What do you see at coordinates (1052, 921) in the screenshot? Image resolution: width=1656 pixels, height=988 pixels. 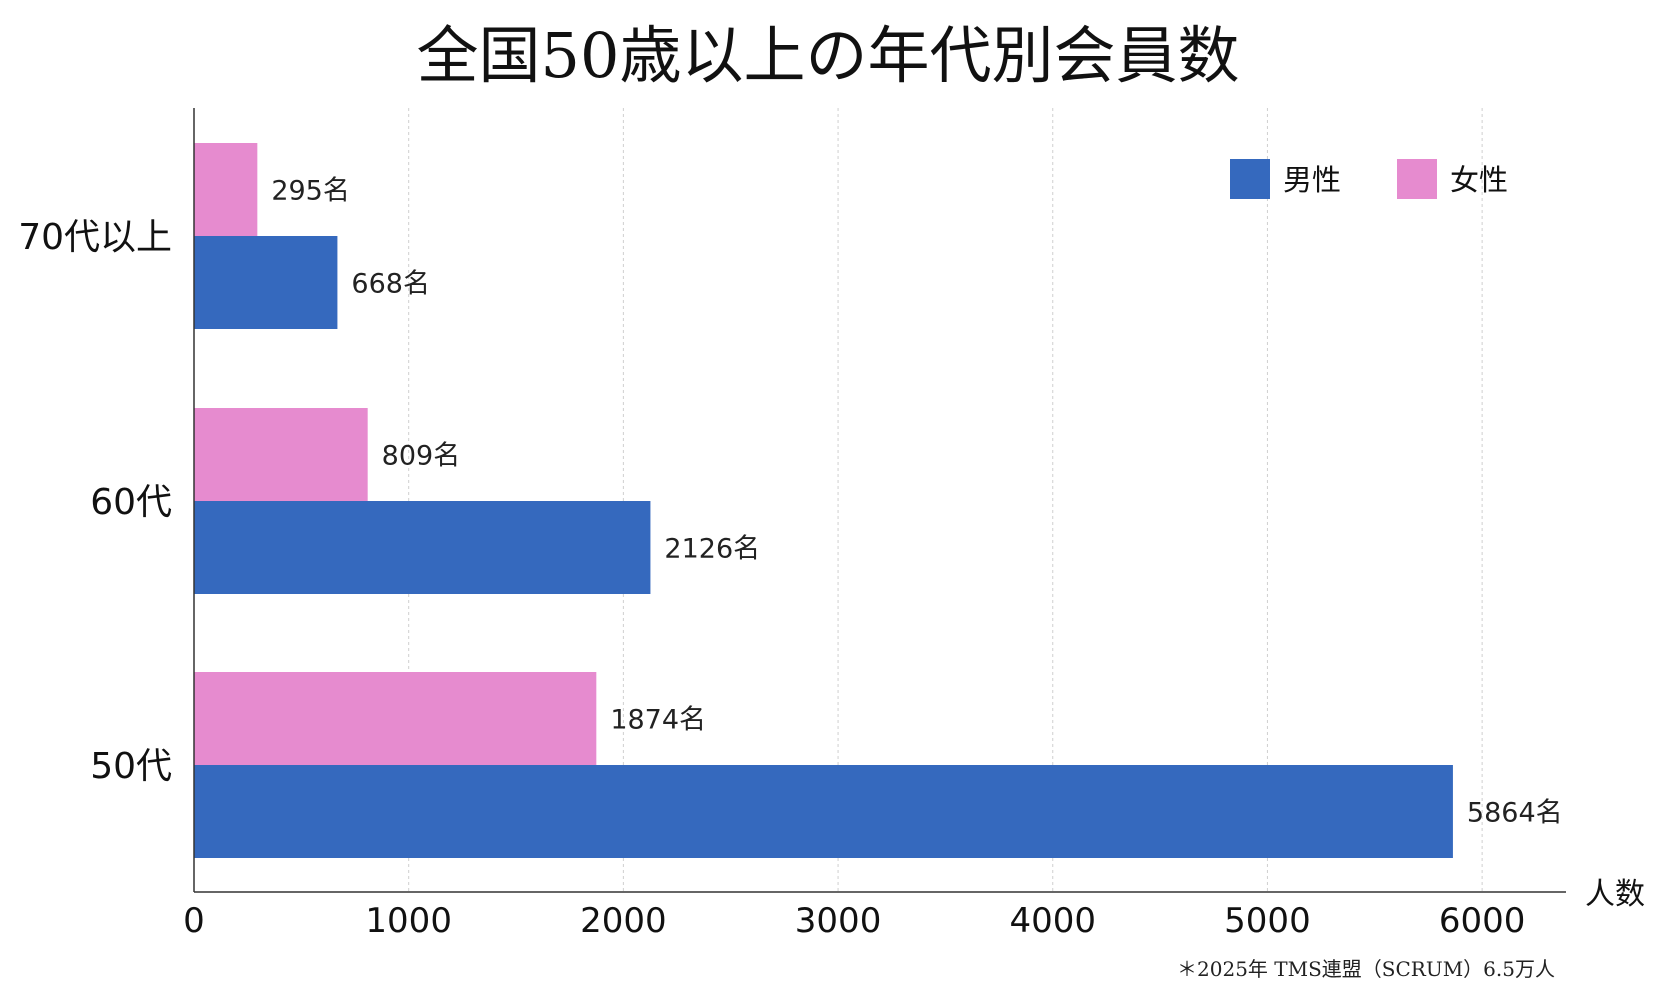 I see `x-tick-label: 4000` at bounding box center [1052, 921].